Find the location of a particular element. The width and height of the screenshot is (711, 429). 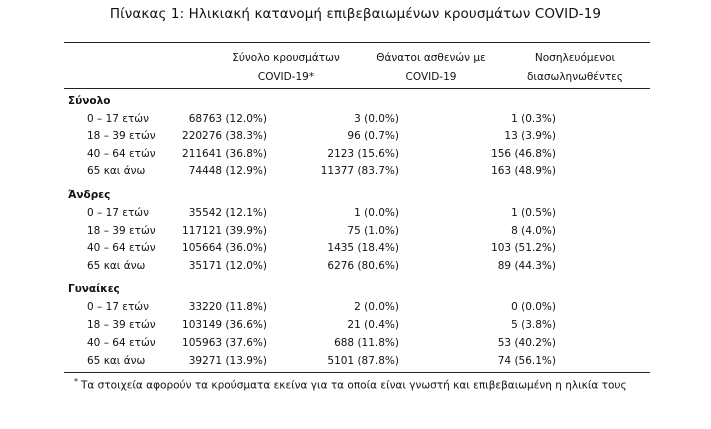

header-intubated-line1: Νοσηλευόμενοι is located at coordinates (575, 58).